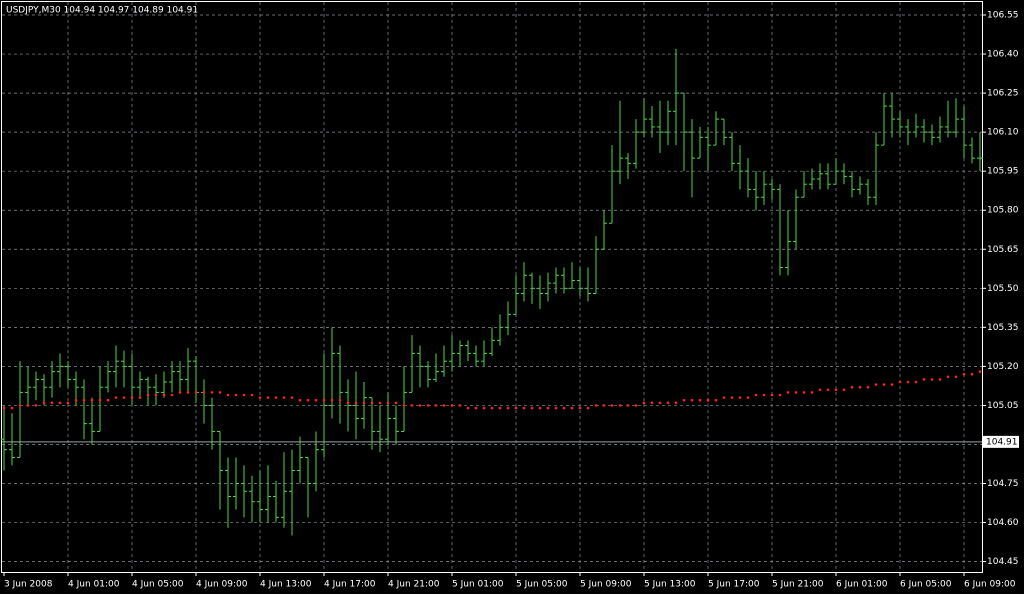 This screenshot has height=594, width=1024. Describe the element at coordinates (1003, 289) in the screenshot. I see `y-tick-label: 105.50` at that location.